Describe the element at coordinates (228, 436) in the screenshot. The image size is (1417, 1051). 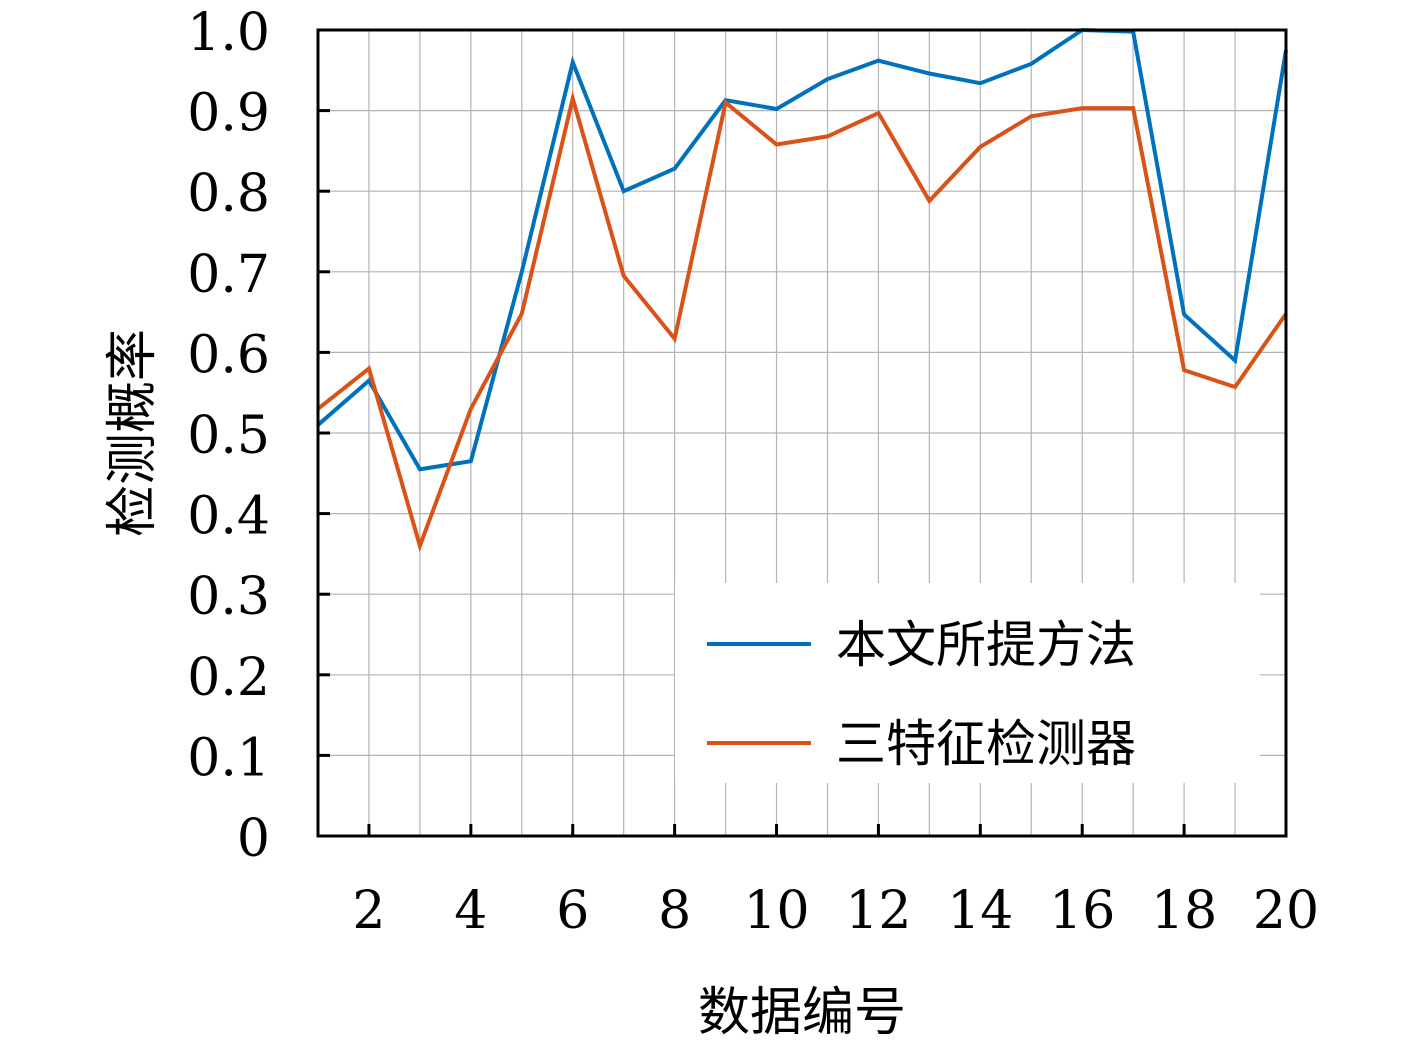
I see `y-tick-label-5: 0.5` at that location.